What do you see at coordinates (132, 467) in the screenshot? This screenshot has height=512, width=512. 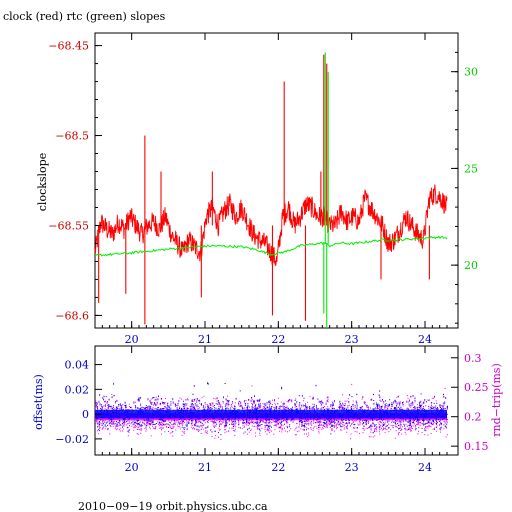 I see `bottom-x-tick-label: 20` at bounding box center [132, 467].